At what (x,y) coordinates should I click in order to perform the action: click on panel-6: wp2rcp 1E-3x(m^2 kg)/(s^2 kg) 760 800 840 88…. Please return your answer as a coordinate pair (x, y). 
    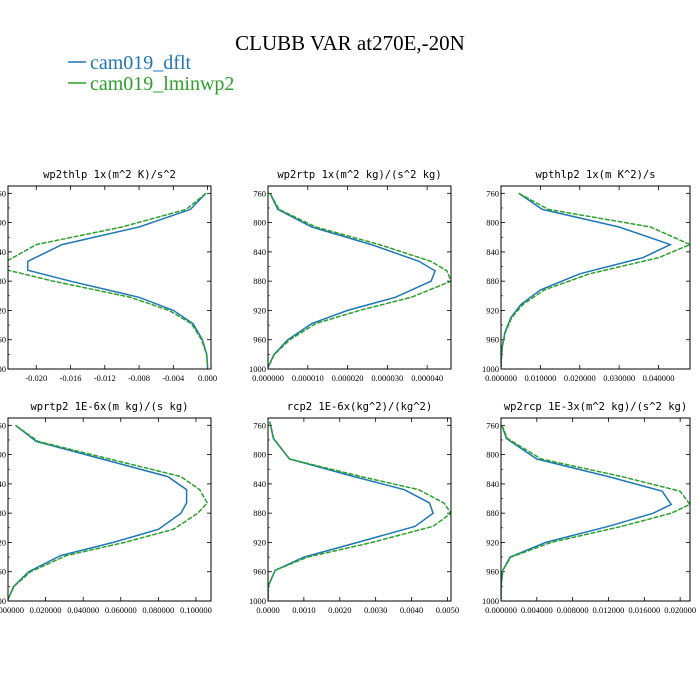
    Looking at the image, I should click on (589, 508).